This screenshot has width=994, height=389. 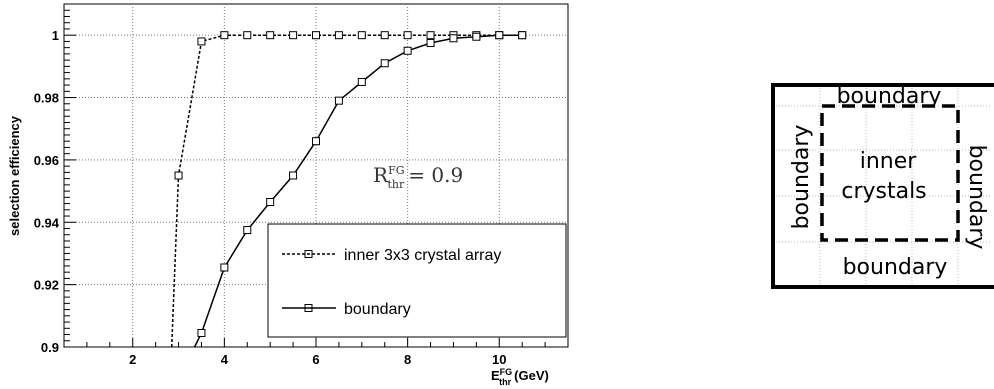 I want to click on y-tick-label: 0.96, so click(x=46, y=160).